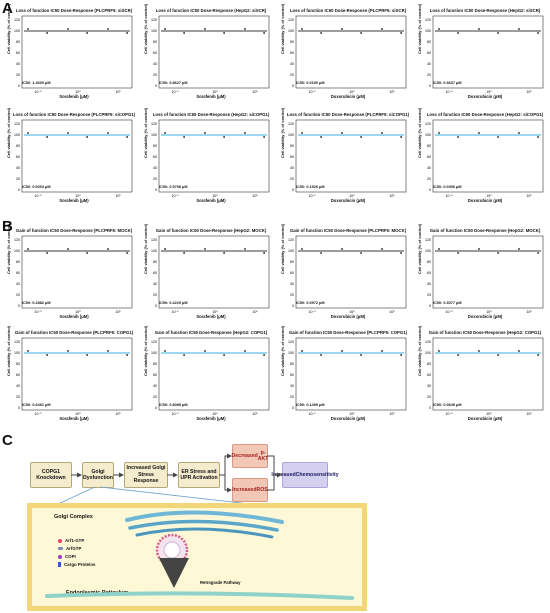  I want to click on zoom-line-right, so click(175, 495).